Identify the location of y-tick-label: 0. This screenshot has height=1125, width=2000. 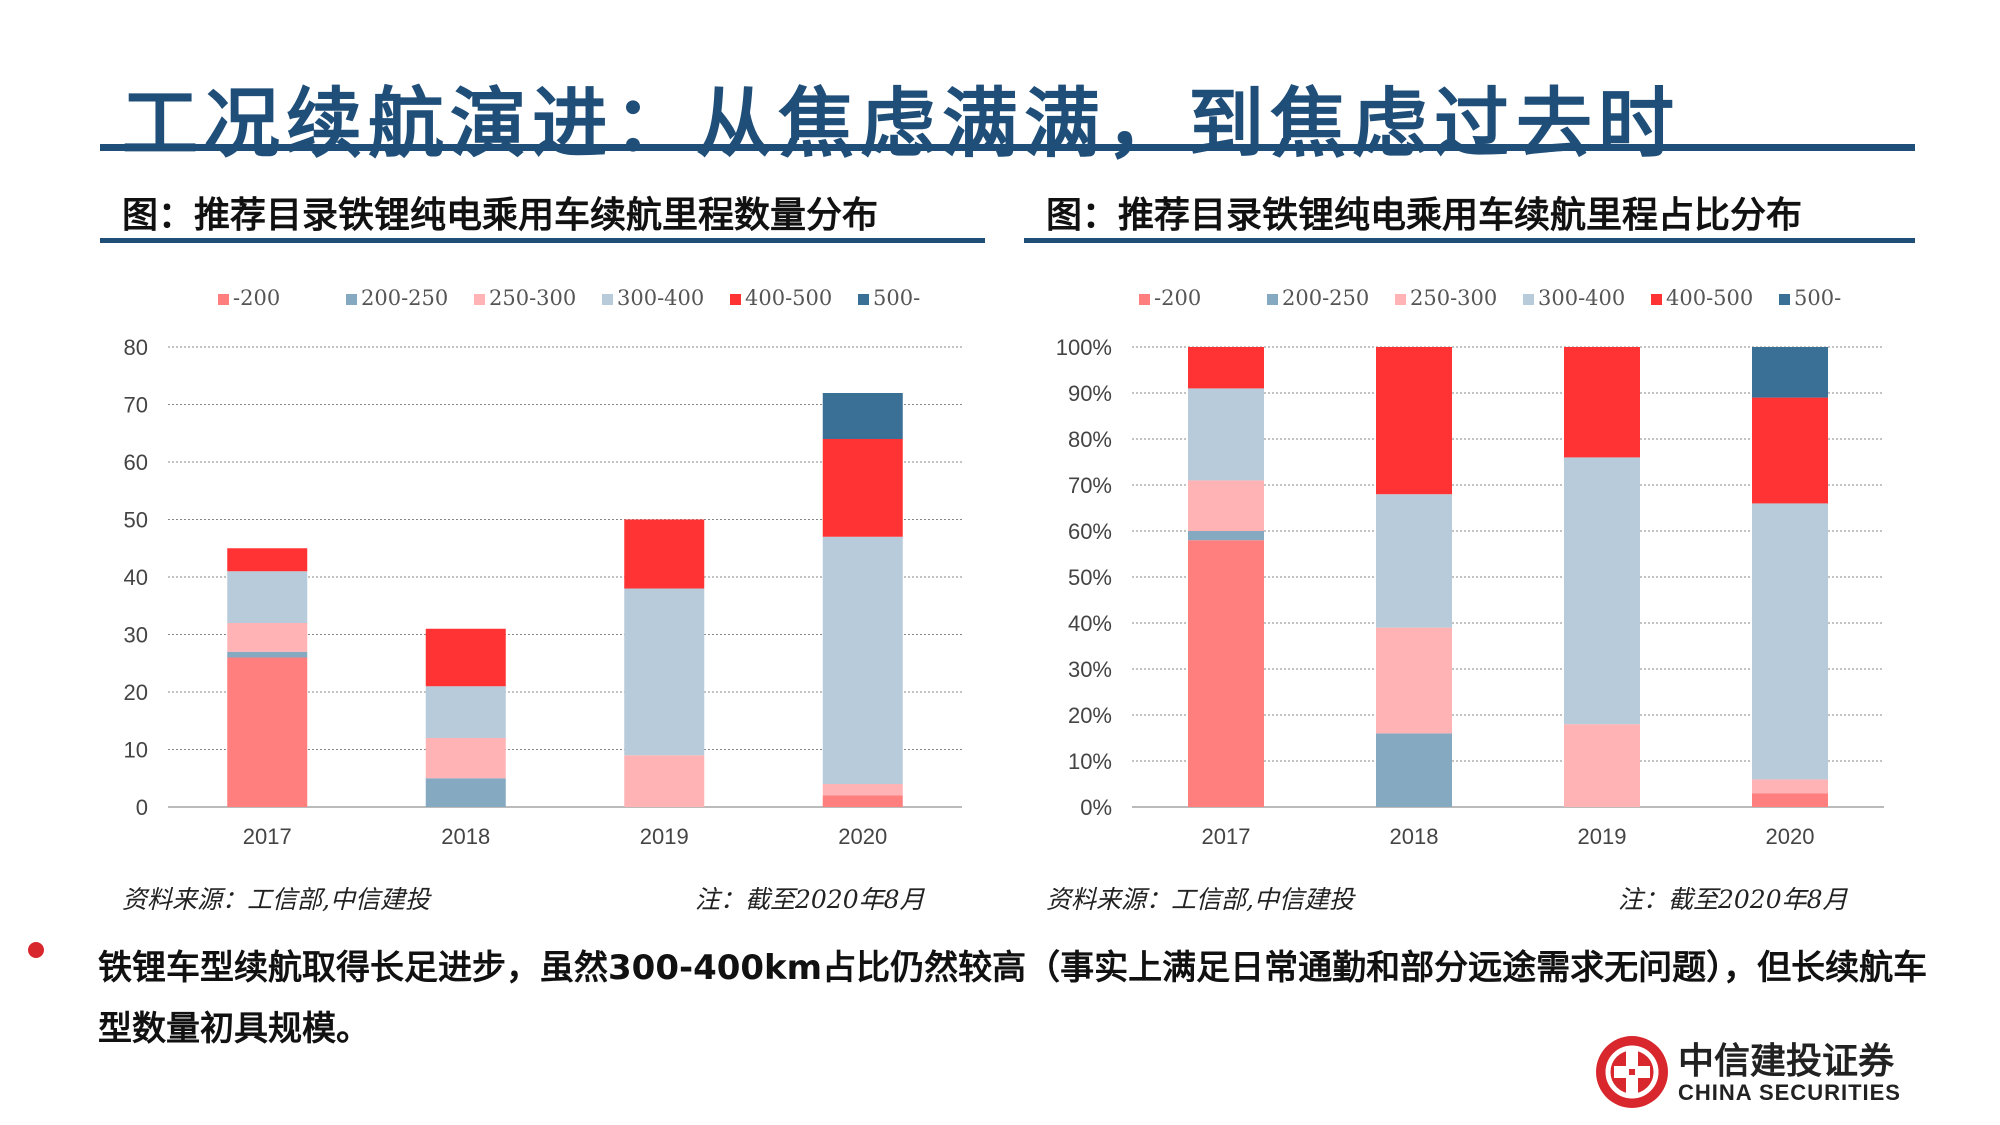
(142, 807).